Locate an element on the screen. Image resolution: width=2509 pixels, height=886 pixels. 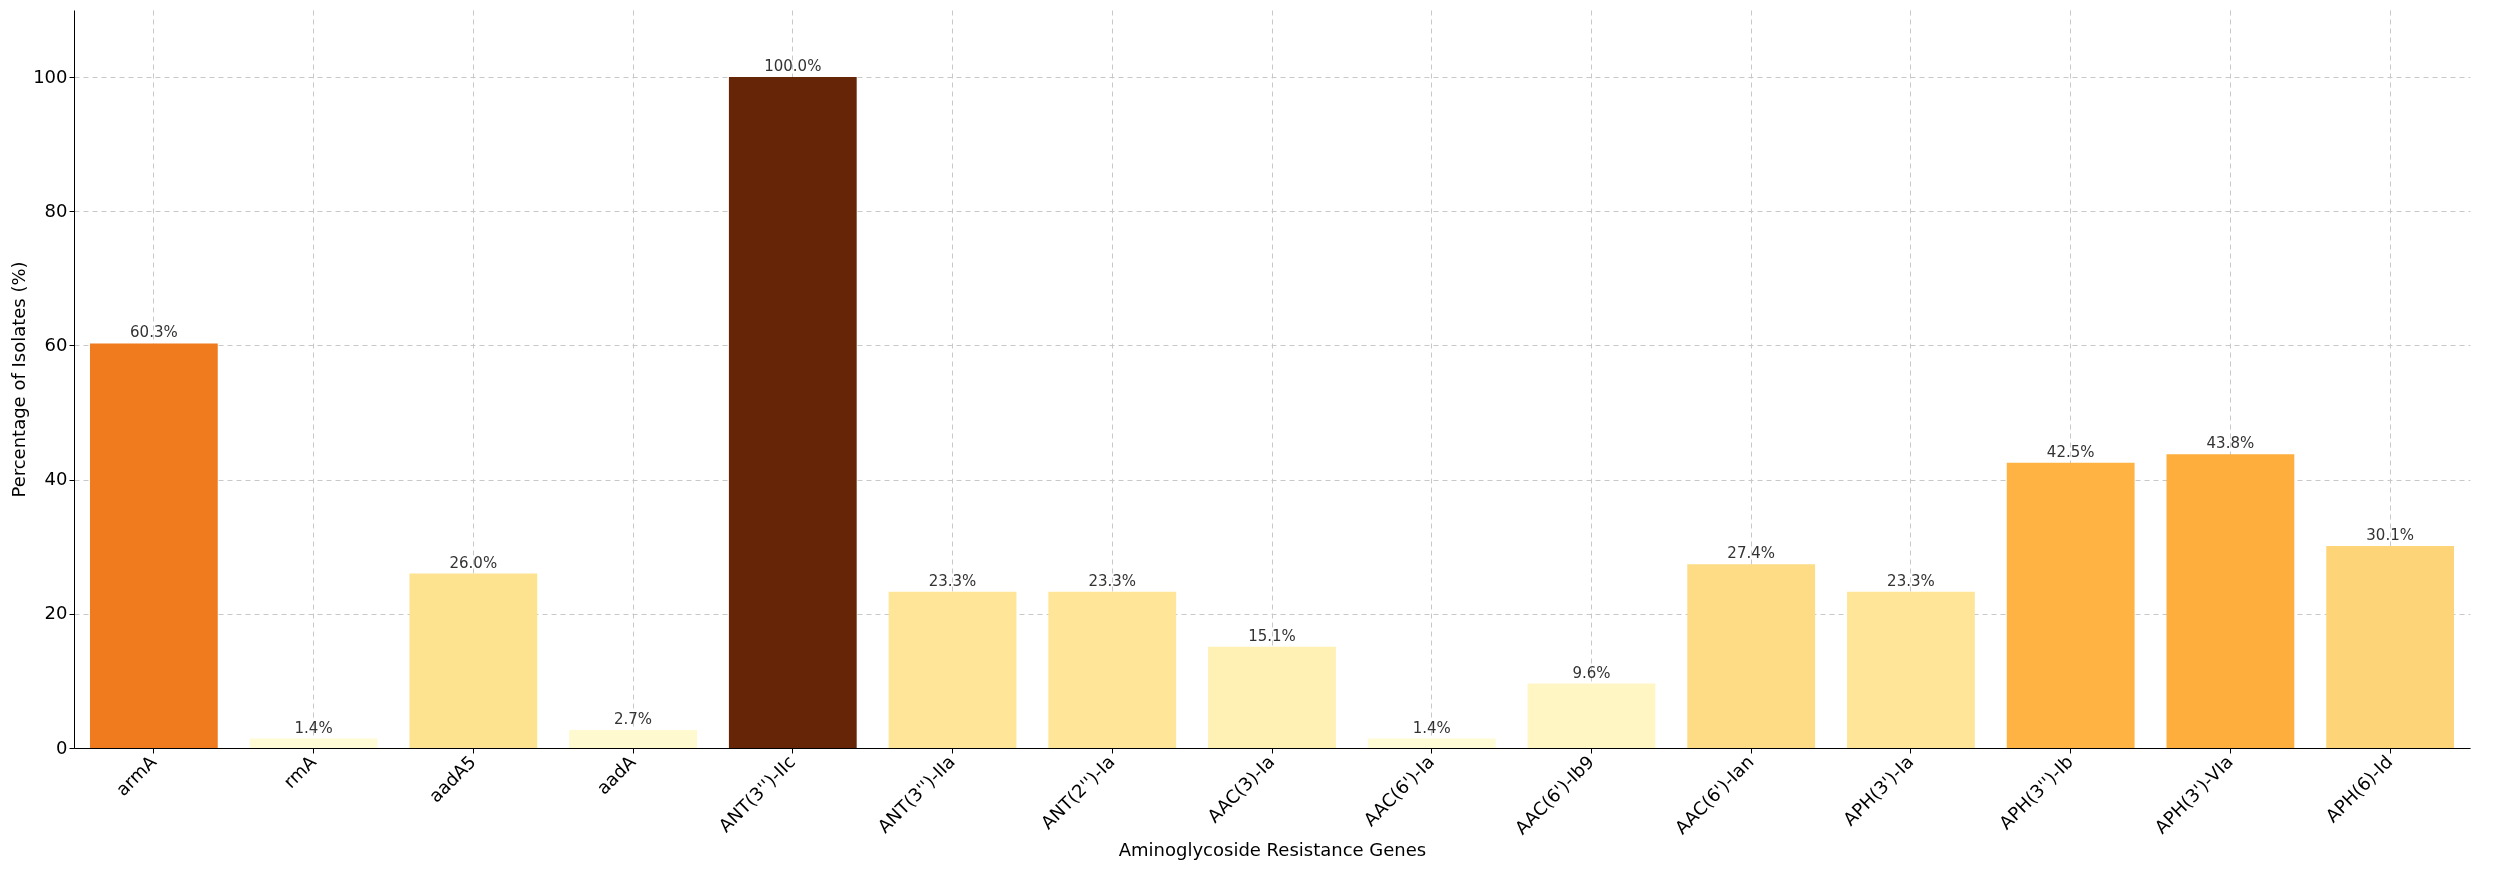
data-label: 30.1% is located at coordinates (2390, 535).